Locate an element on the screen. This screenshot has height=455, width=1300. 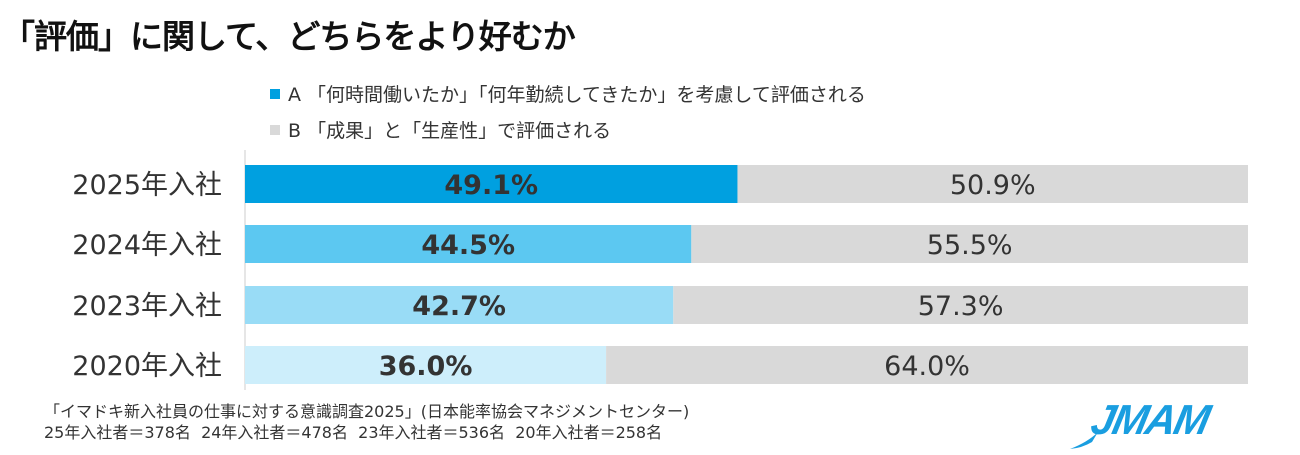
legend-swatch-b is located at coordinates (275, 129).